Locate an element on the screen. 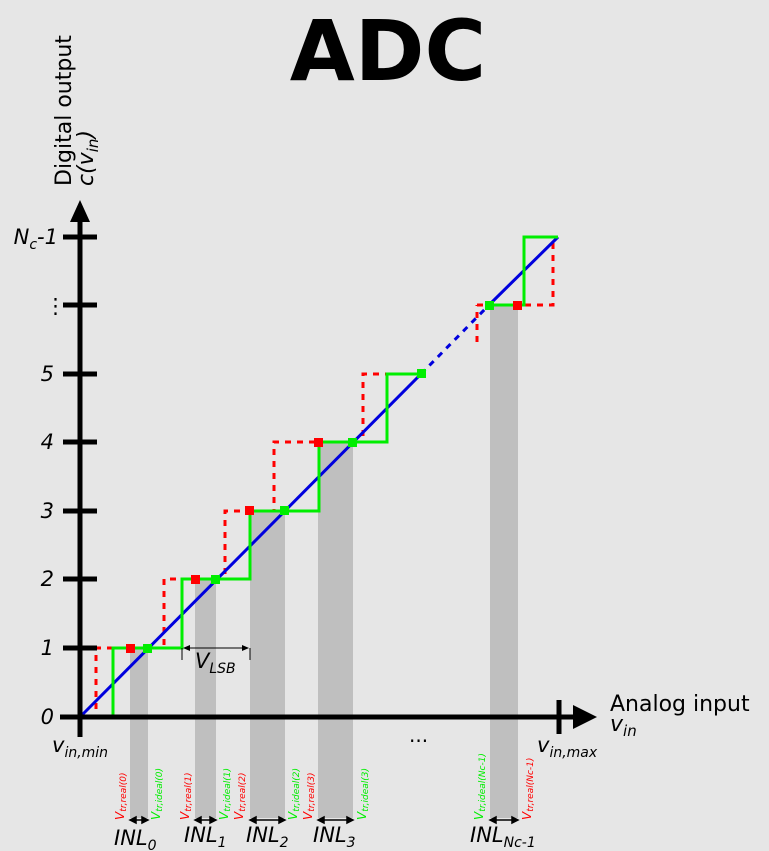  y-tick-label: 1 is located at coordinates (47, 648).